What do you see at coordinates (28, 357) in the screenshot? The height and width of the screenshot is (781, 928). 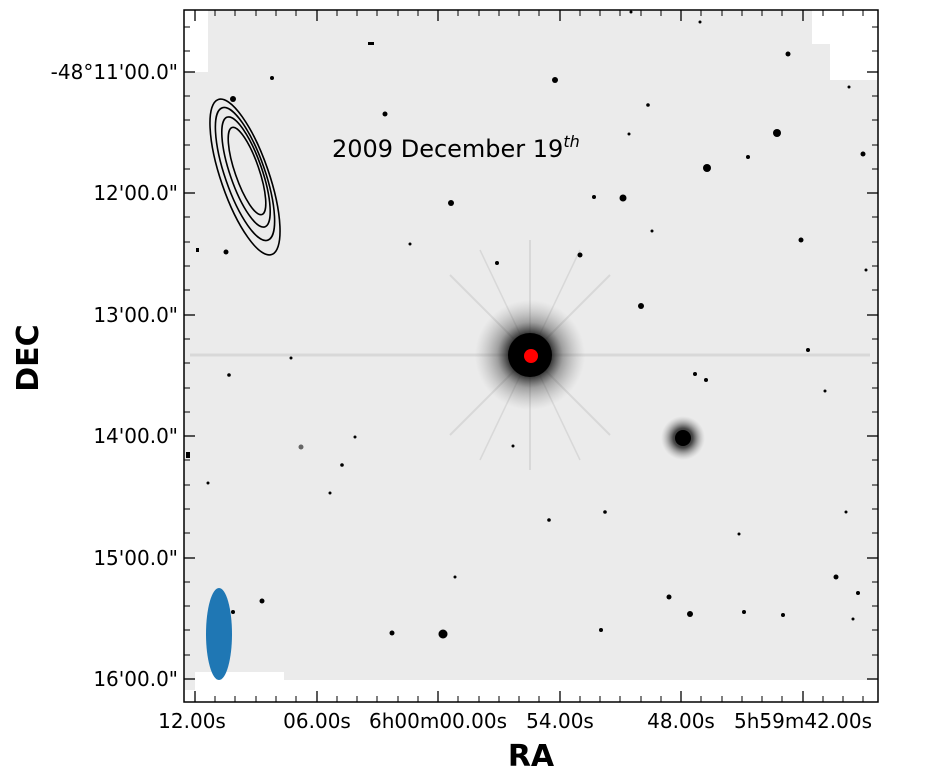 I see `y-axis-title: DEC` at bounding box center [28, 357].